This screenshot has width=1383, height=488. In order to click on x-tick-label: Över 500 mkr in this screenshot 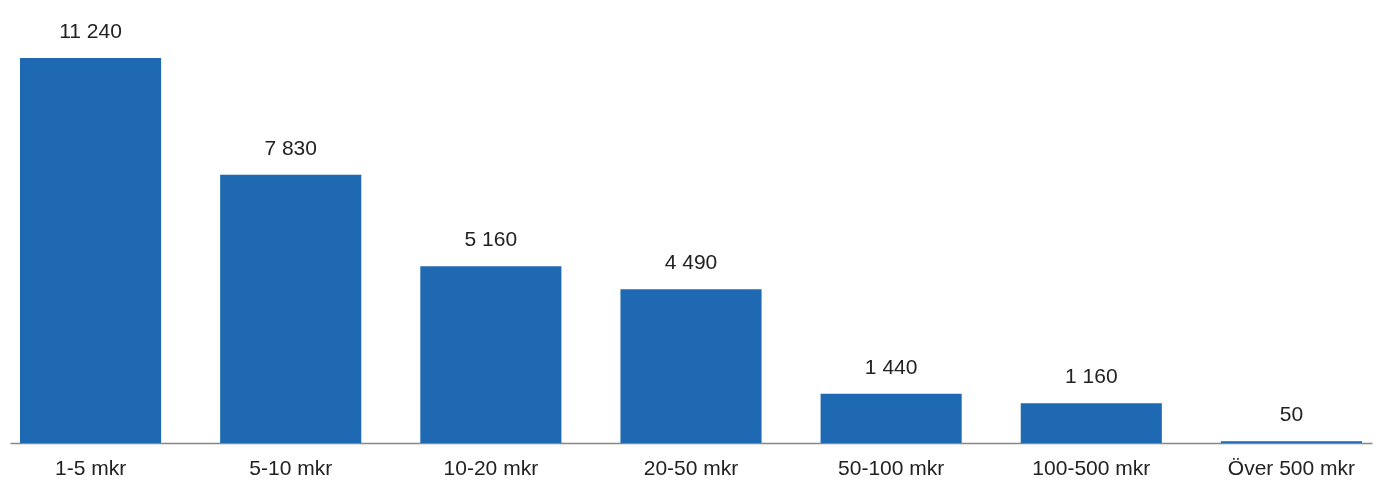, I will do `click(1291, 467)`.